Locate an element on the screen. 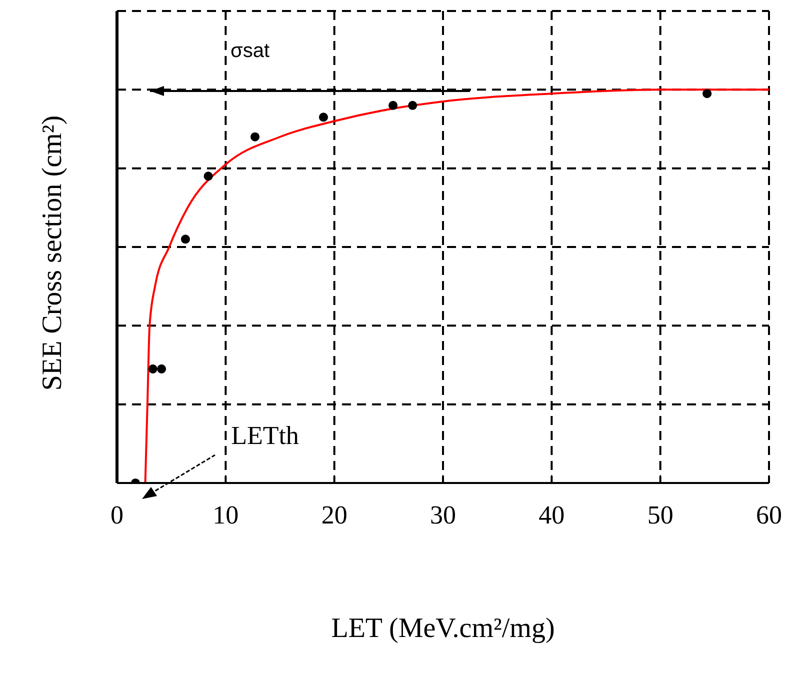  x-tick-label: 30 is located at coordinates (443, 515).